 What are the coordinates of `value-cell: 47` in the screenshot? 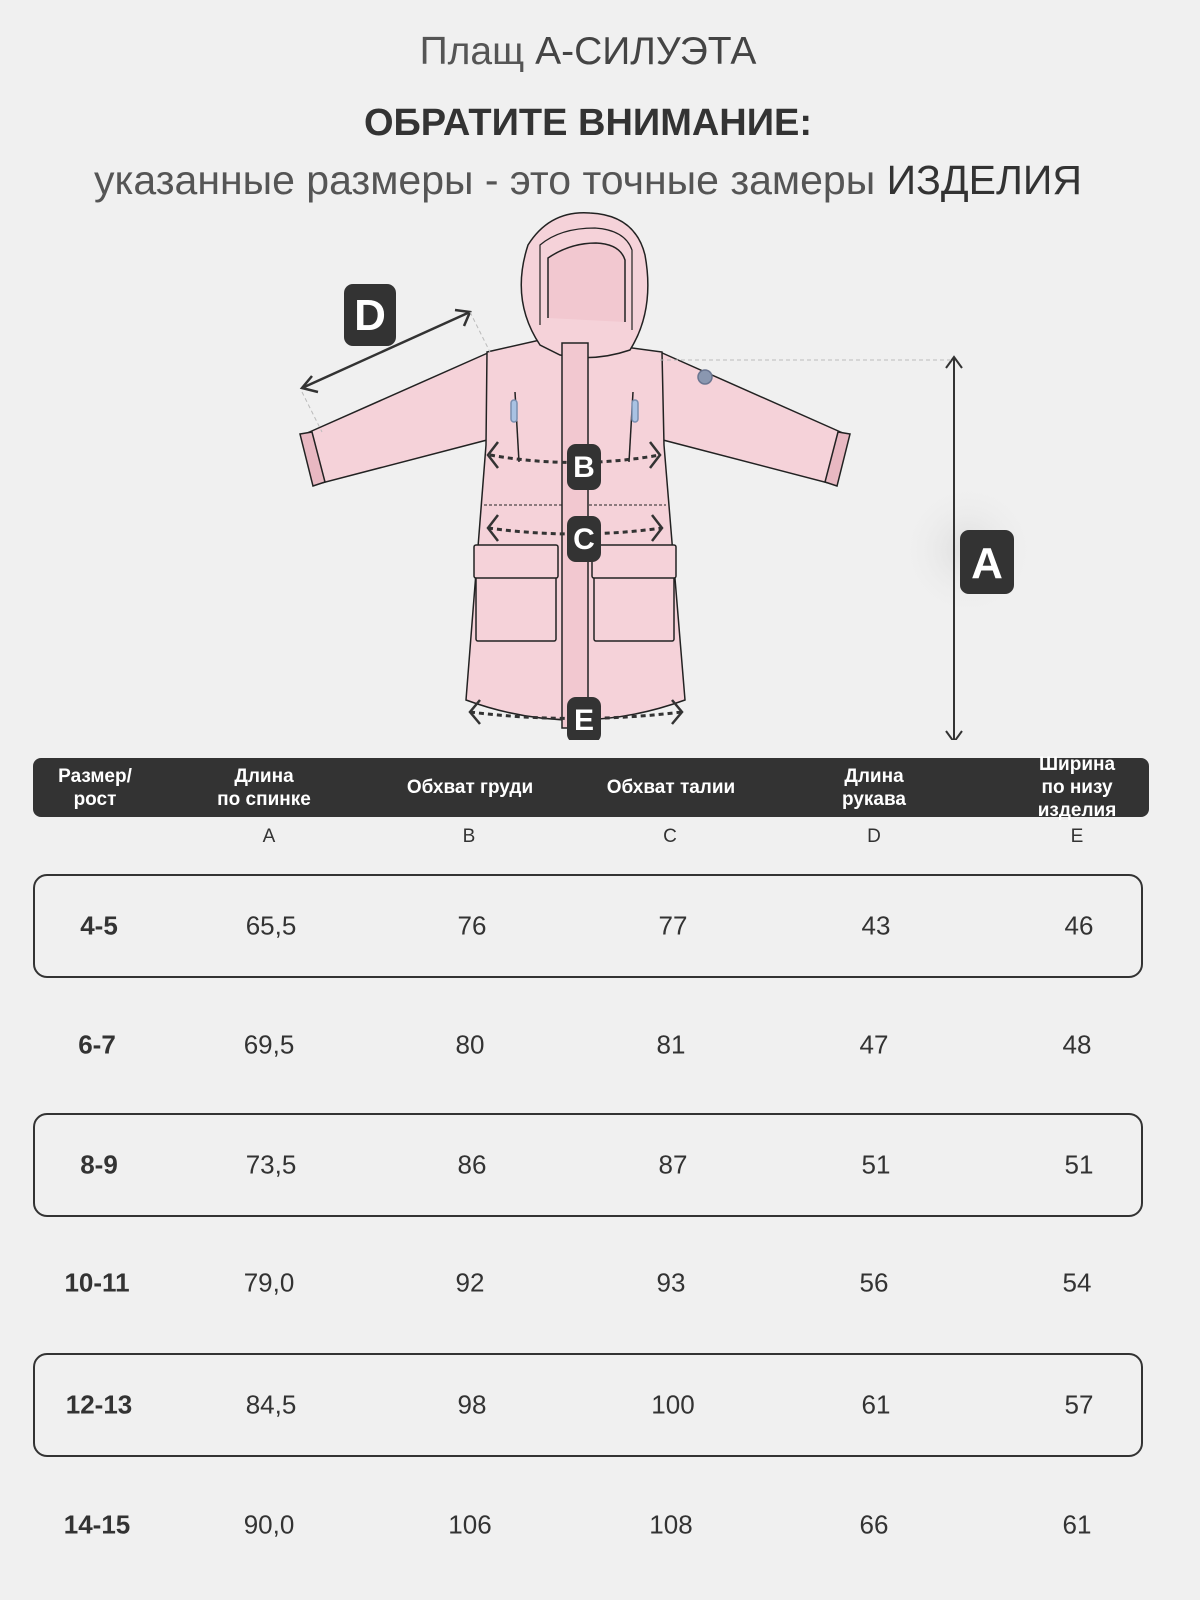 It's located at (874, 1044).